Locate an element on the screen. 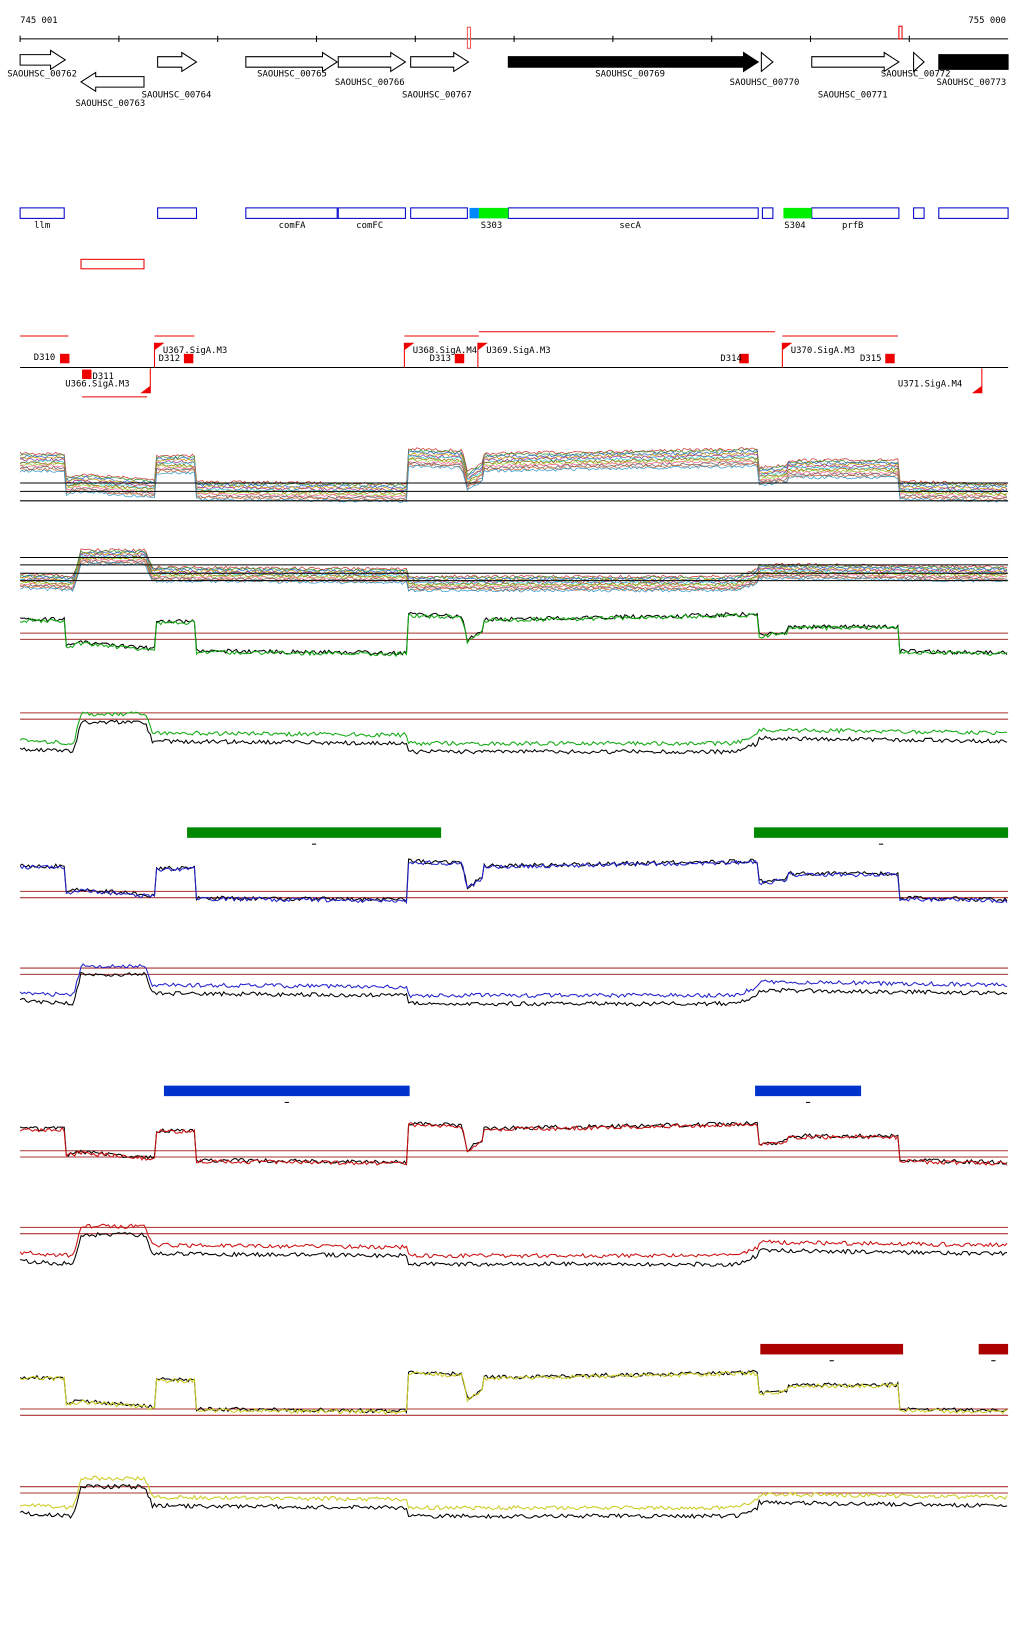  gene-label: SAOUHSC_00770 is located at coordinates (765, 83).